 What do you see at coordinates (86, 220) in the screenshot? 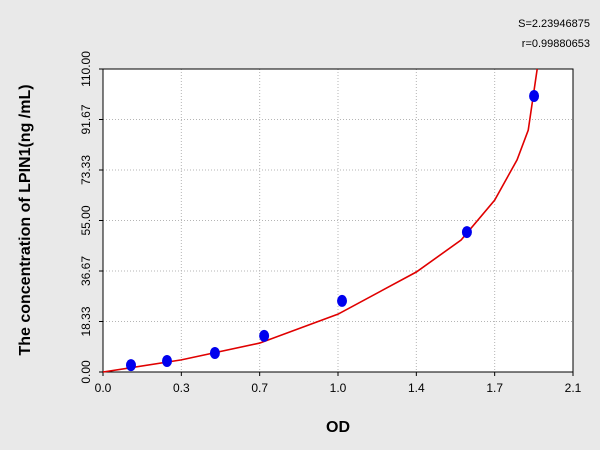
I see `y-tick-label: 55.00` at bounding box center [86, 220].